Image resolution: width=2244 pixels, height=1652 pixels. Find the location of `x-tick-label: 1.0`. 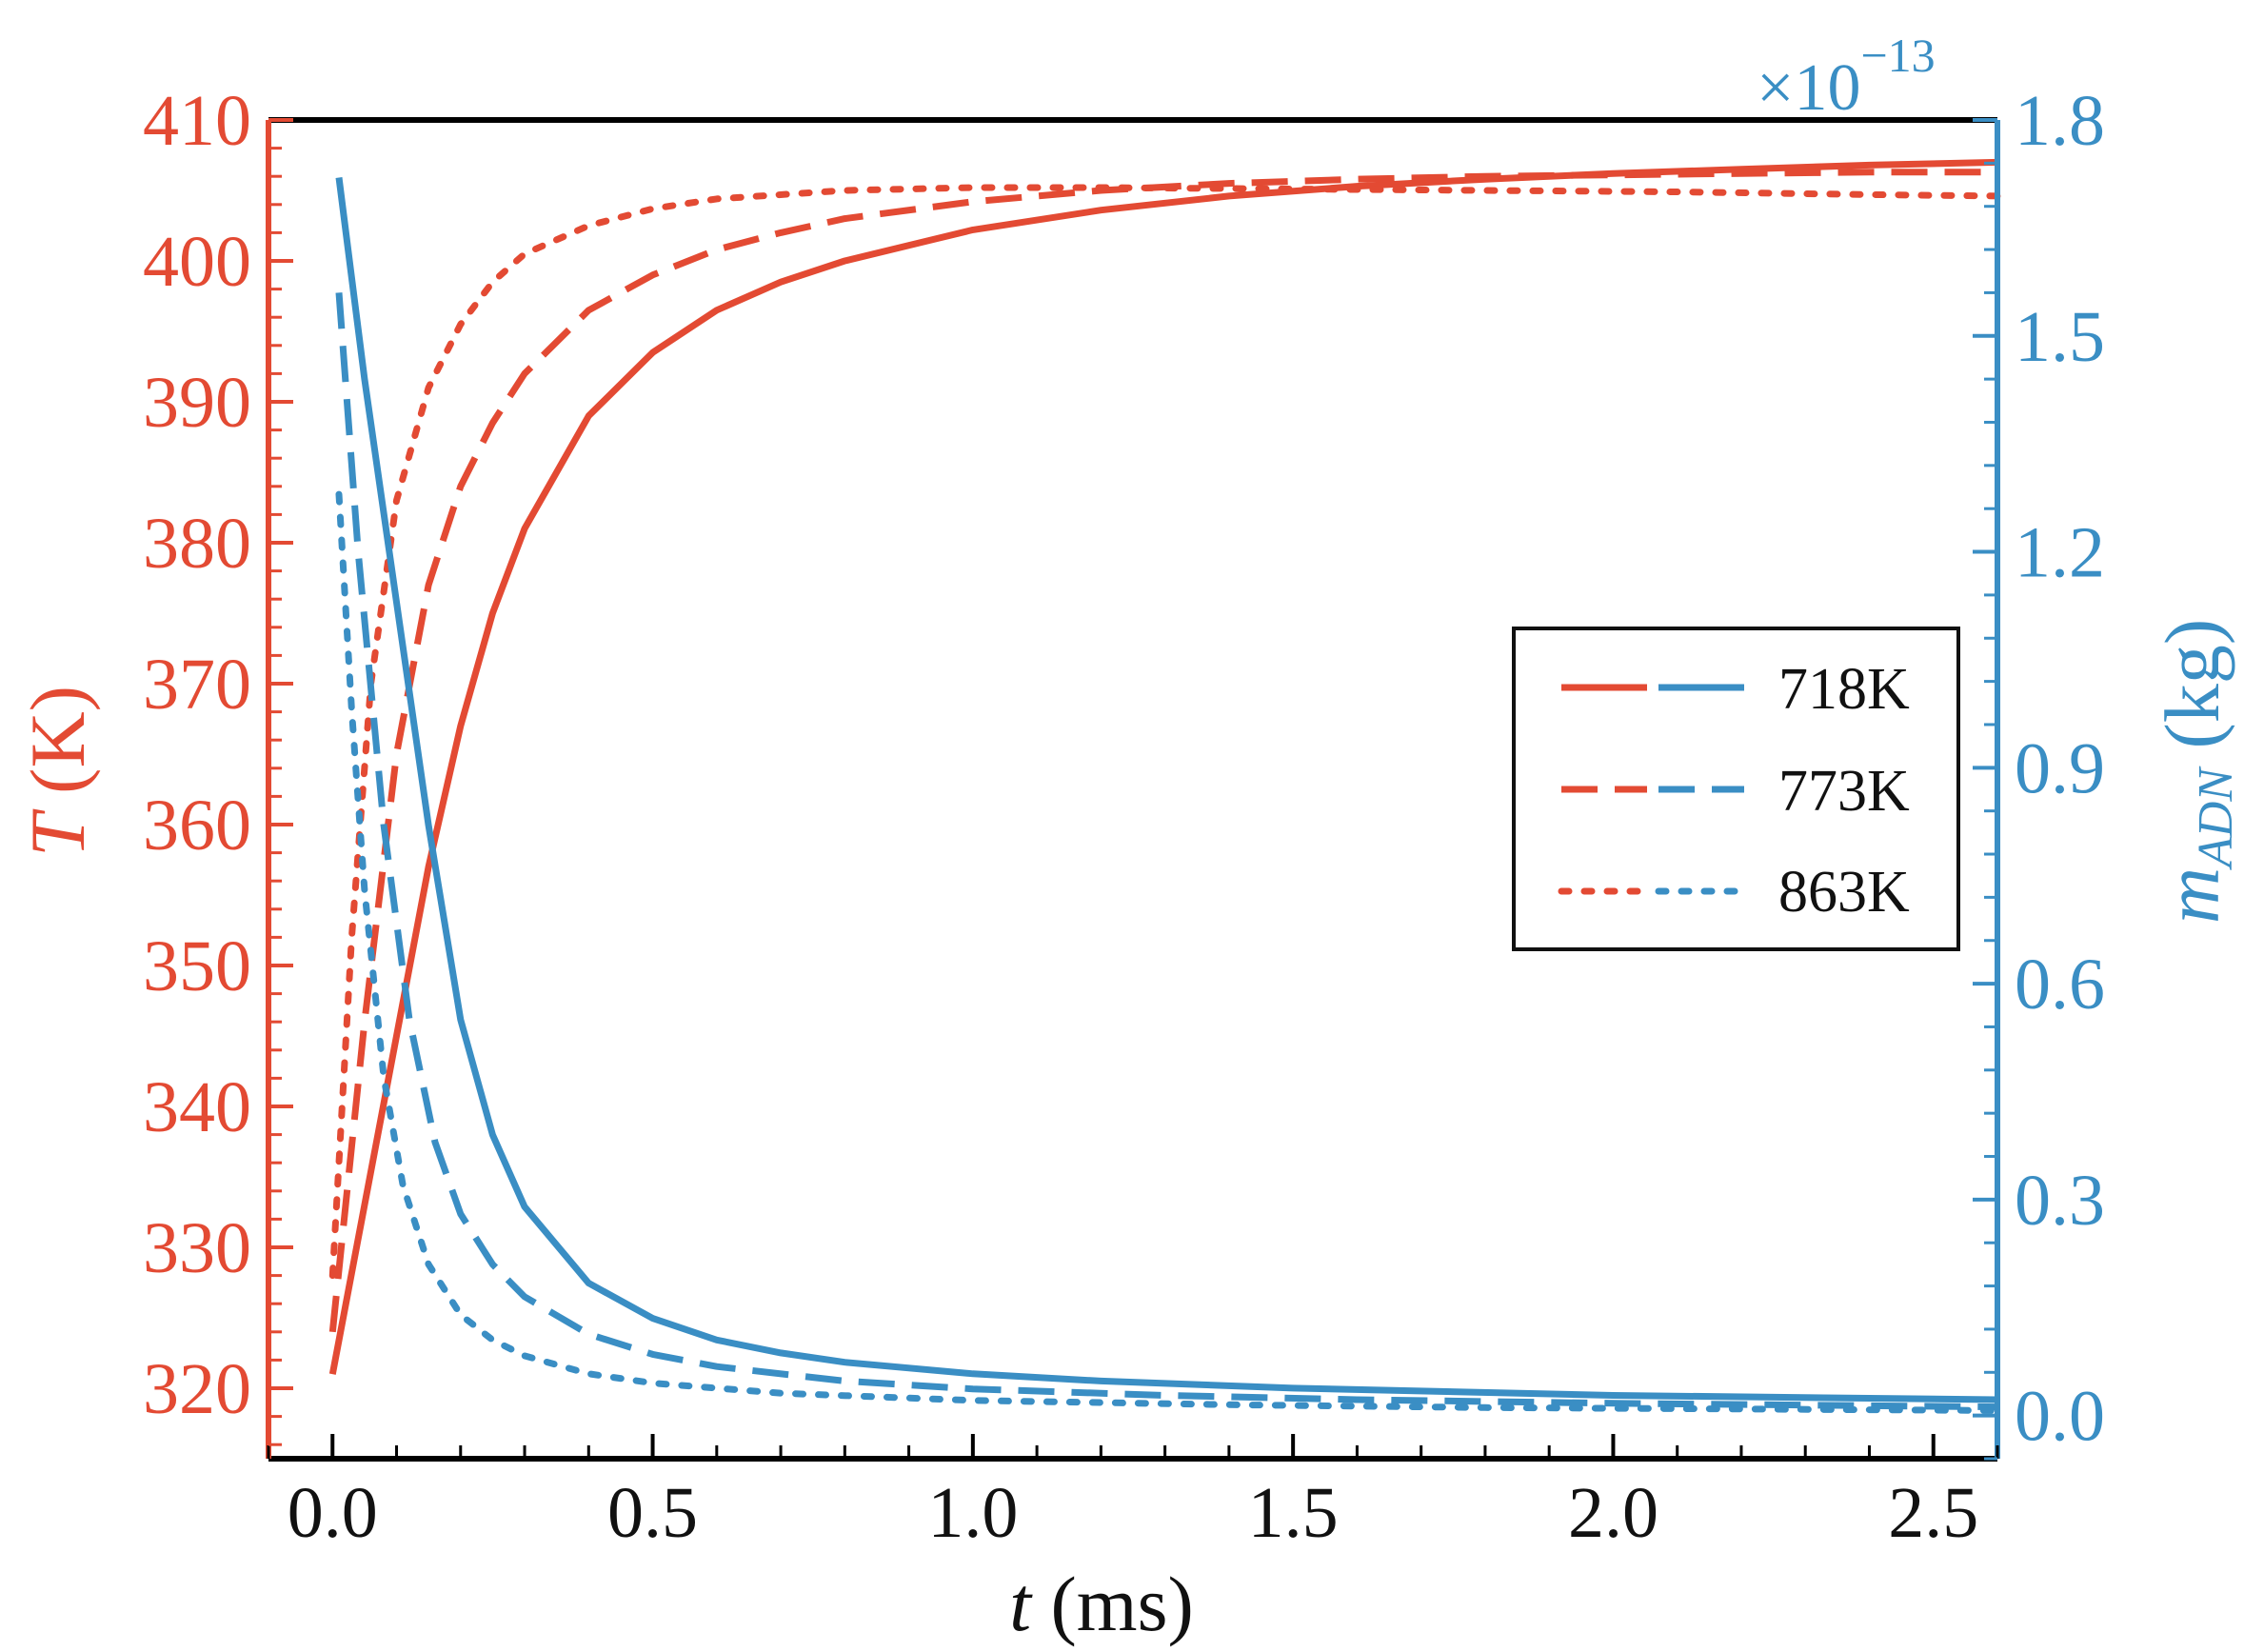

x-tick-label: 1.0 is located at coordinates (972, 1513).